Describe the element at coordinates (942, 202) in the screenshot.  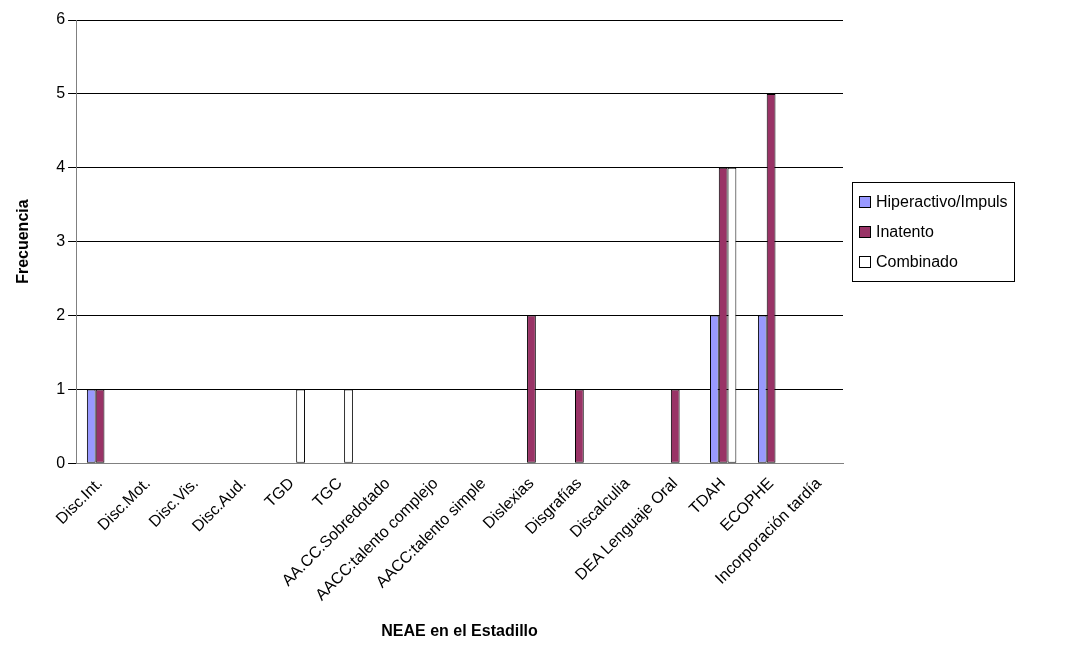
I see `legend-label: Hiperactivo/Impuls` at that location.